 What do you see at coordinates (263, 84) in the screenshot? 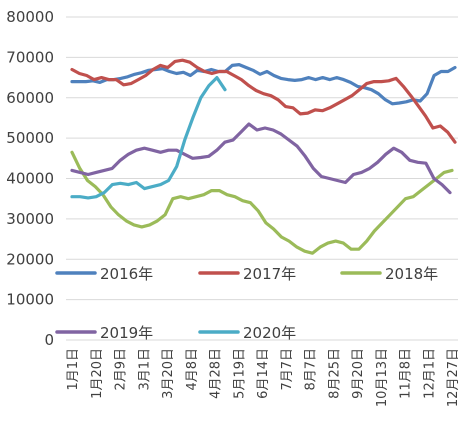
I see `series-line-2016年` at bounding box center [263, 84].